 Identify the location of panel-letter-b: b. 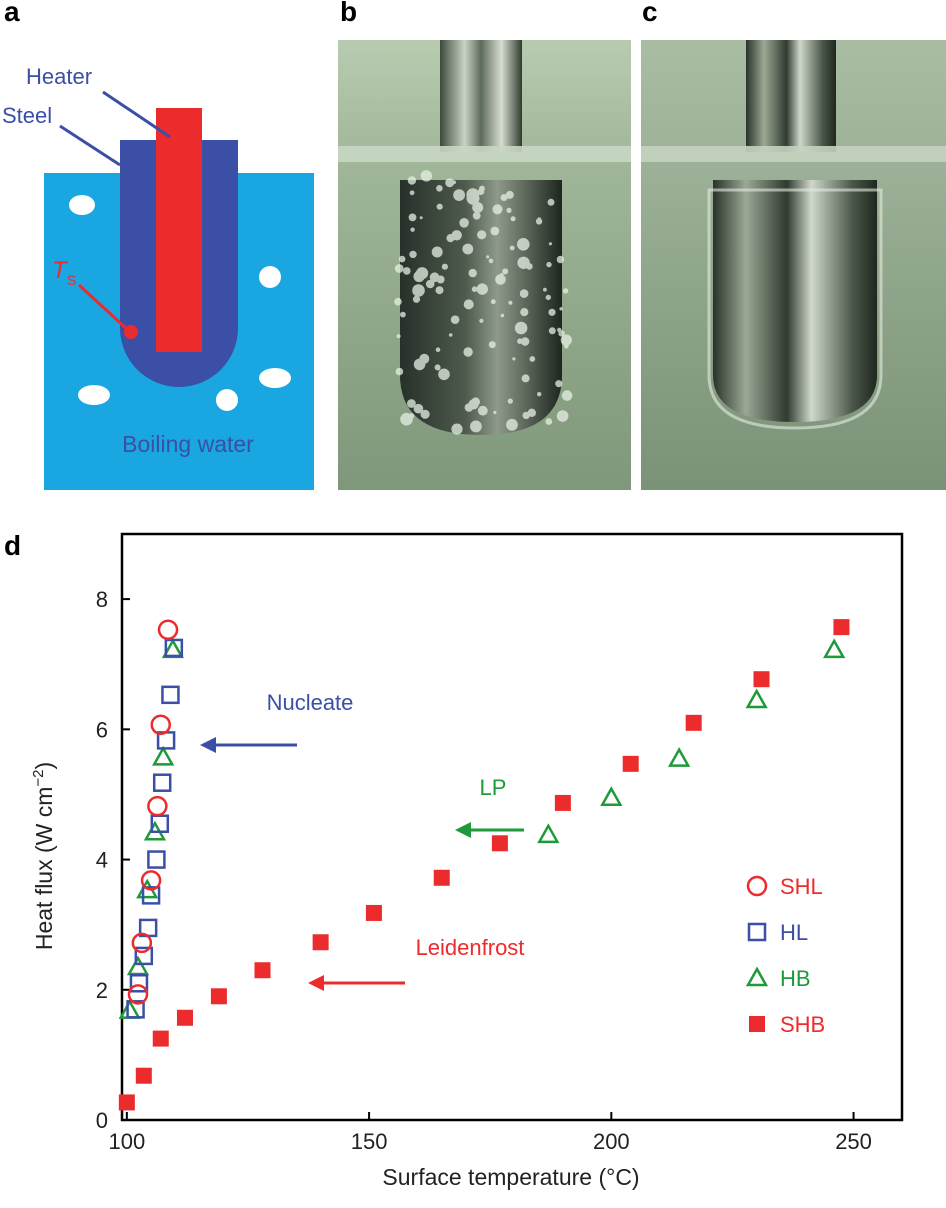
(349, 13).